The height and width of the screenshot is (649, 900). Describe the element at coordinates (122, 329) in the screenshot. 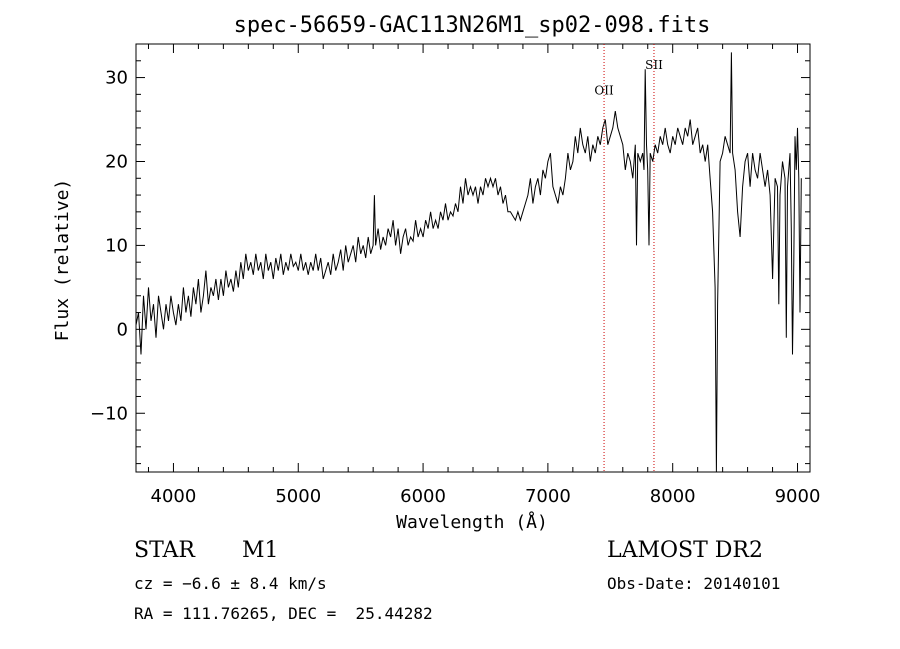

I see `y-tick-label: 0` at that location.